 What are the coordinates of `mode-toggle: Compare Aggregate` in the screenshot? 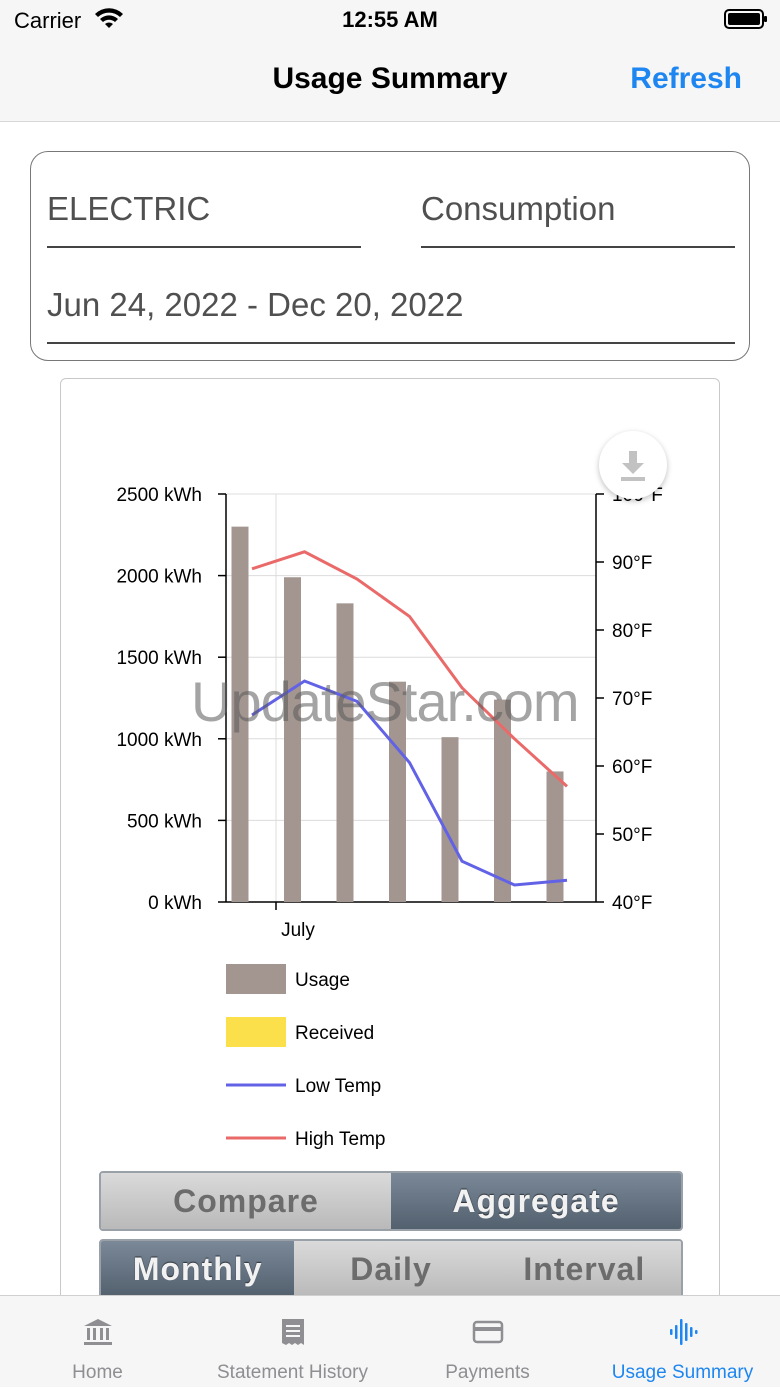 It's located at (391, 1201).